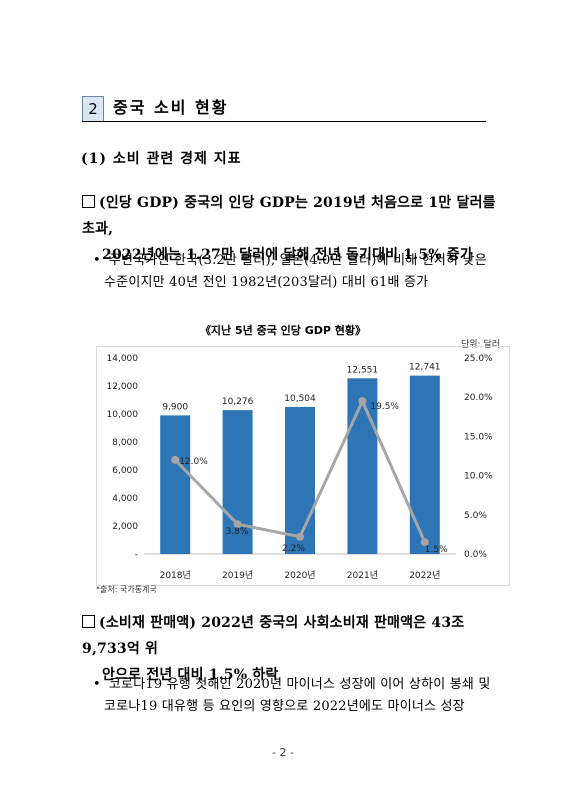 This screenshot has width=566, height=800. I want to click on y-tick-label-left: 4,000, so click(125, 499).